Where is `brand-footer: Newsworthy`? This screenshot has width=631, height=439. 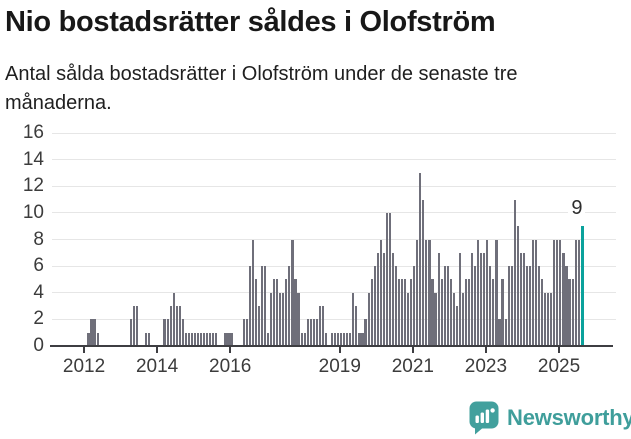
brand-footer: Newsworthy is located at coordinates (550, 418).